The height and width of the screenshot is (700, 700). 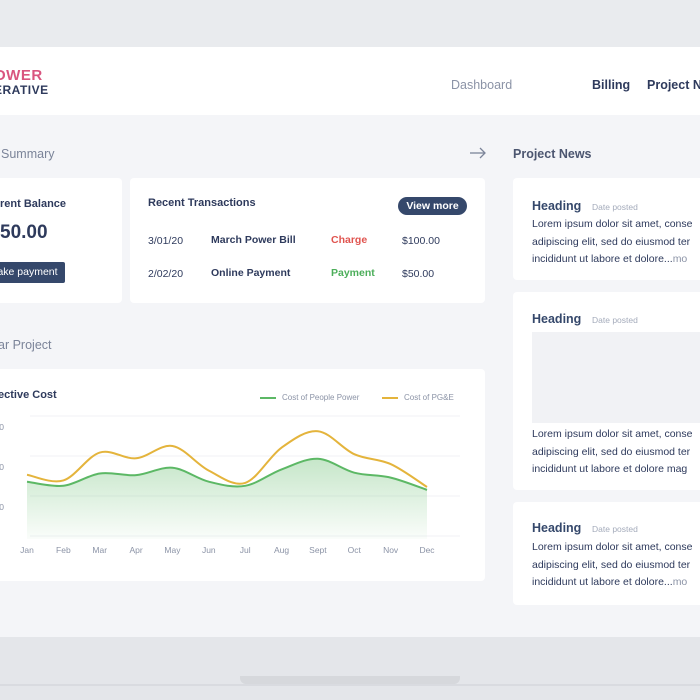 What do you see at coordinates (172, 550) in the screenshot?
I see `x-tick-label: May` at bounding box center [172, 550].